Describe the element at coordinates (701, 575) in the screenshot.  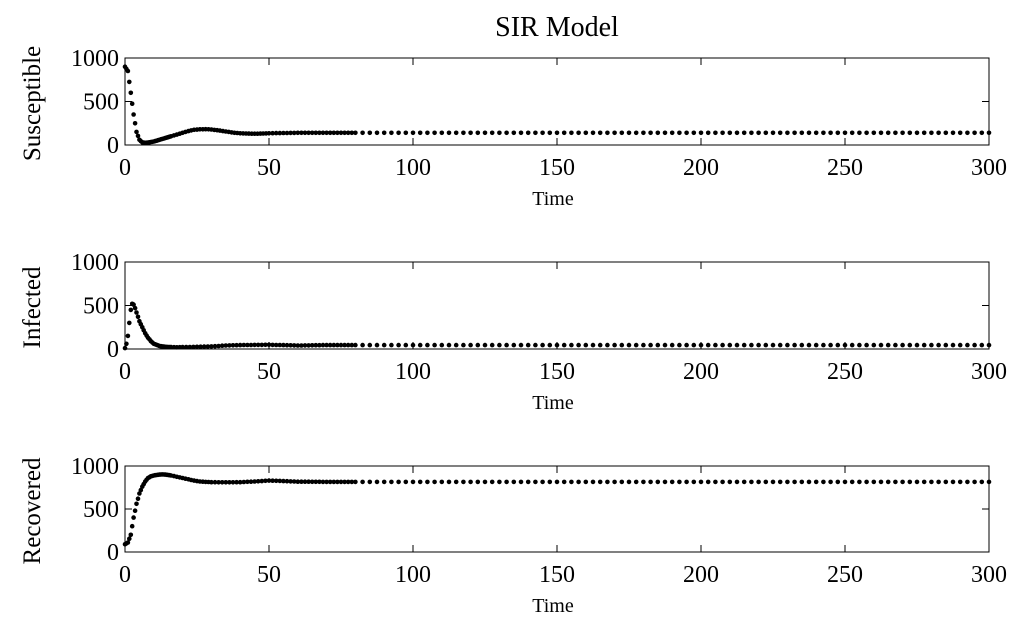
I see `x-tick-label: 200` at that location.